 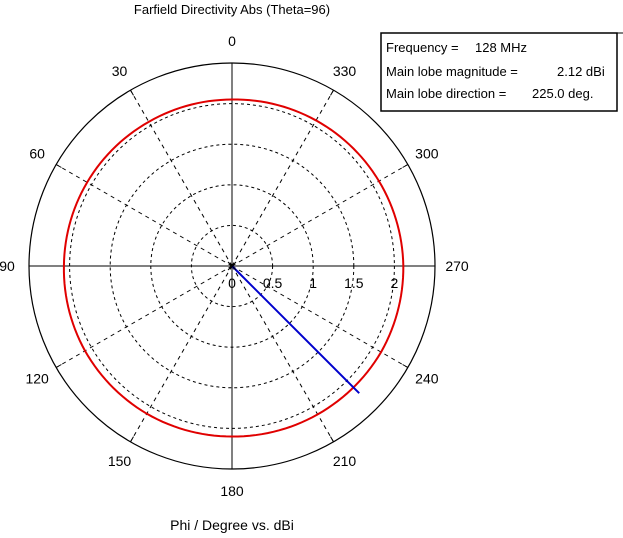 I want to click on info-direction-value: 225.0 deg., so click(x=562, y=93).